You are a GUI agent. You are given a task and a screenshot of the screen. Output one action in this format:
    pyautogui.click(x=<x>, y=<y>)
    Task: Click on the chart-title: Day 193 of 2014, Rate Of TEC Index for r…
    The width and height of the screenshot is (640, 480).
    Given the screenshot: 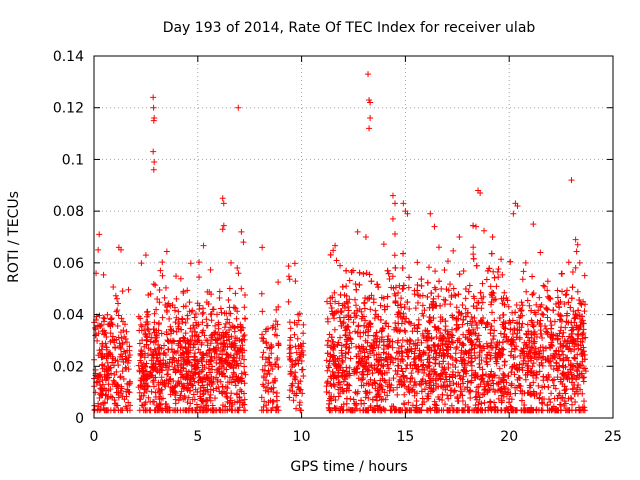 What is the action you would take?
    pyautogui.click(x=349, y=28)
    